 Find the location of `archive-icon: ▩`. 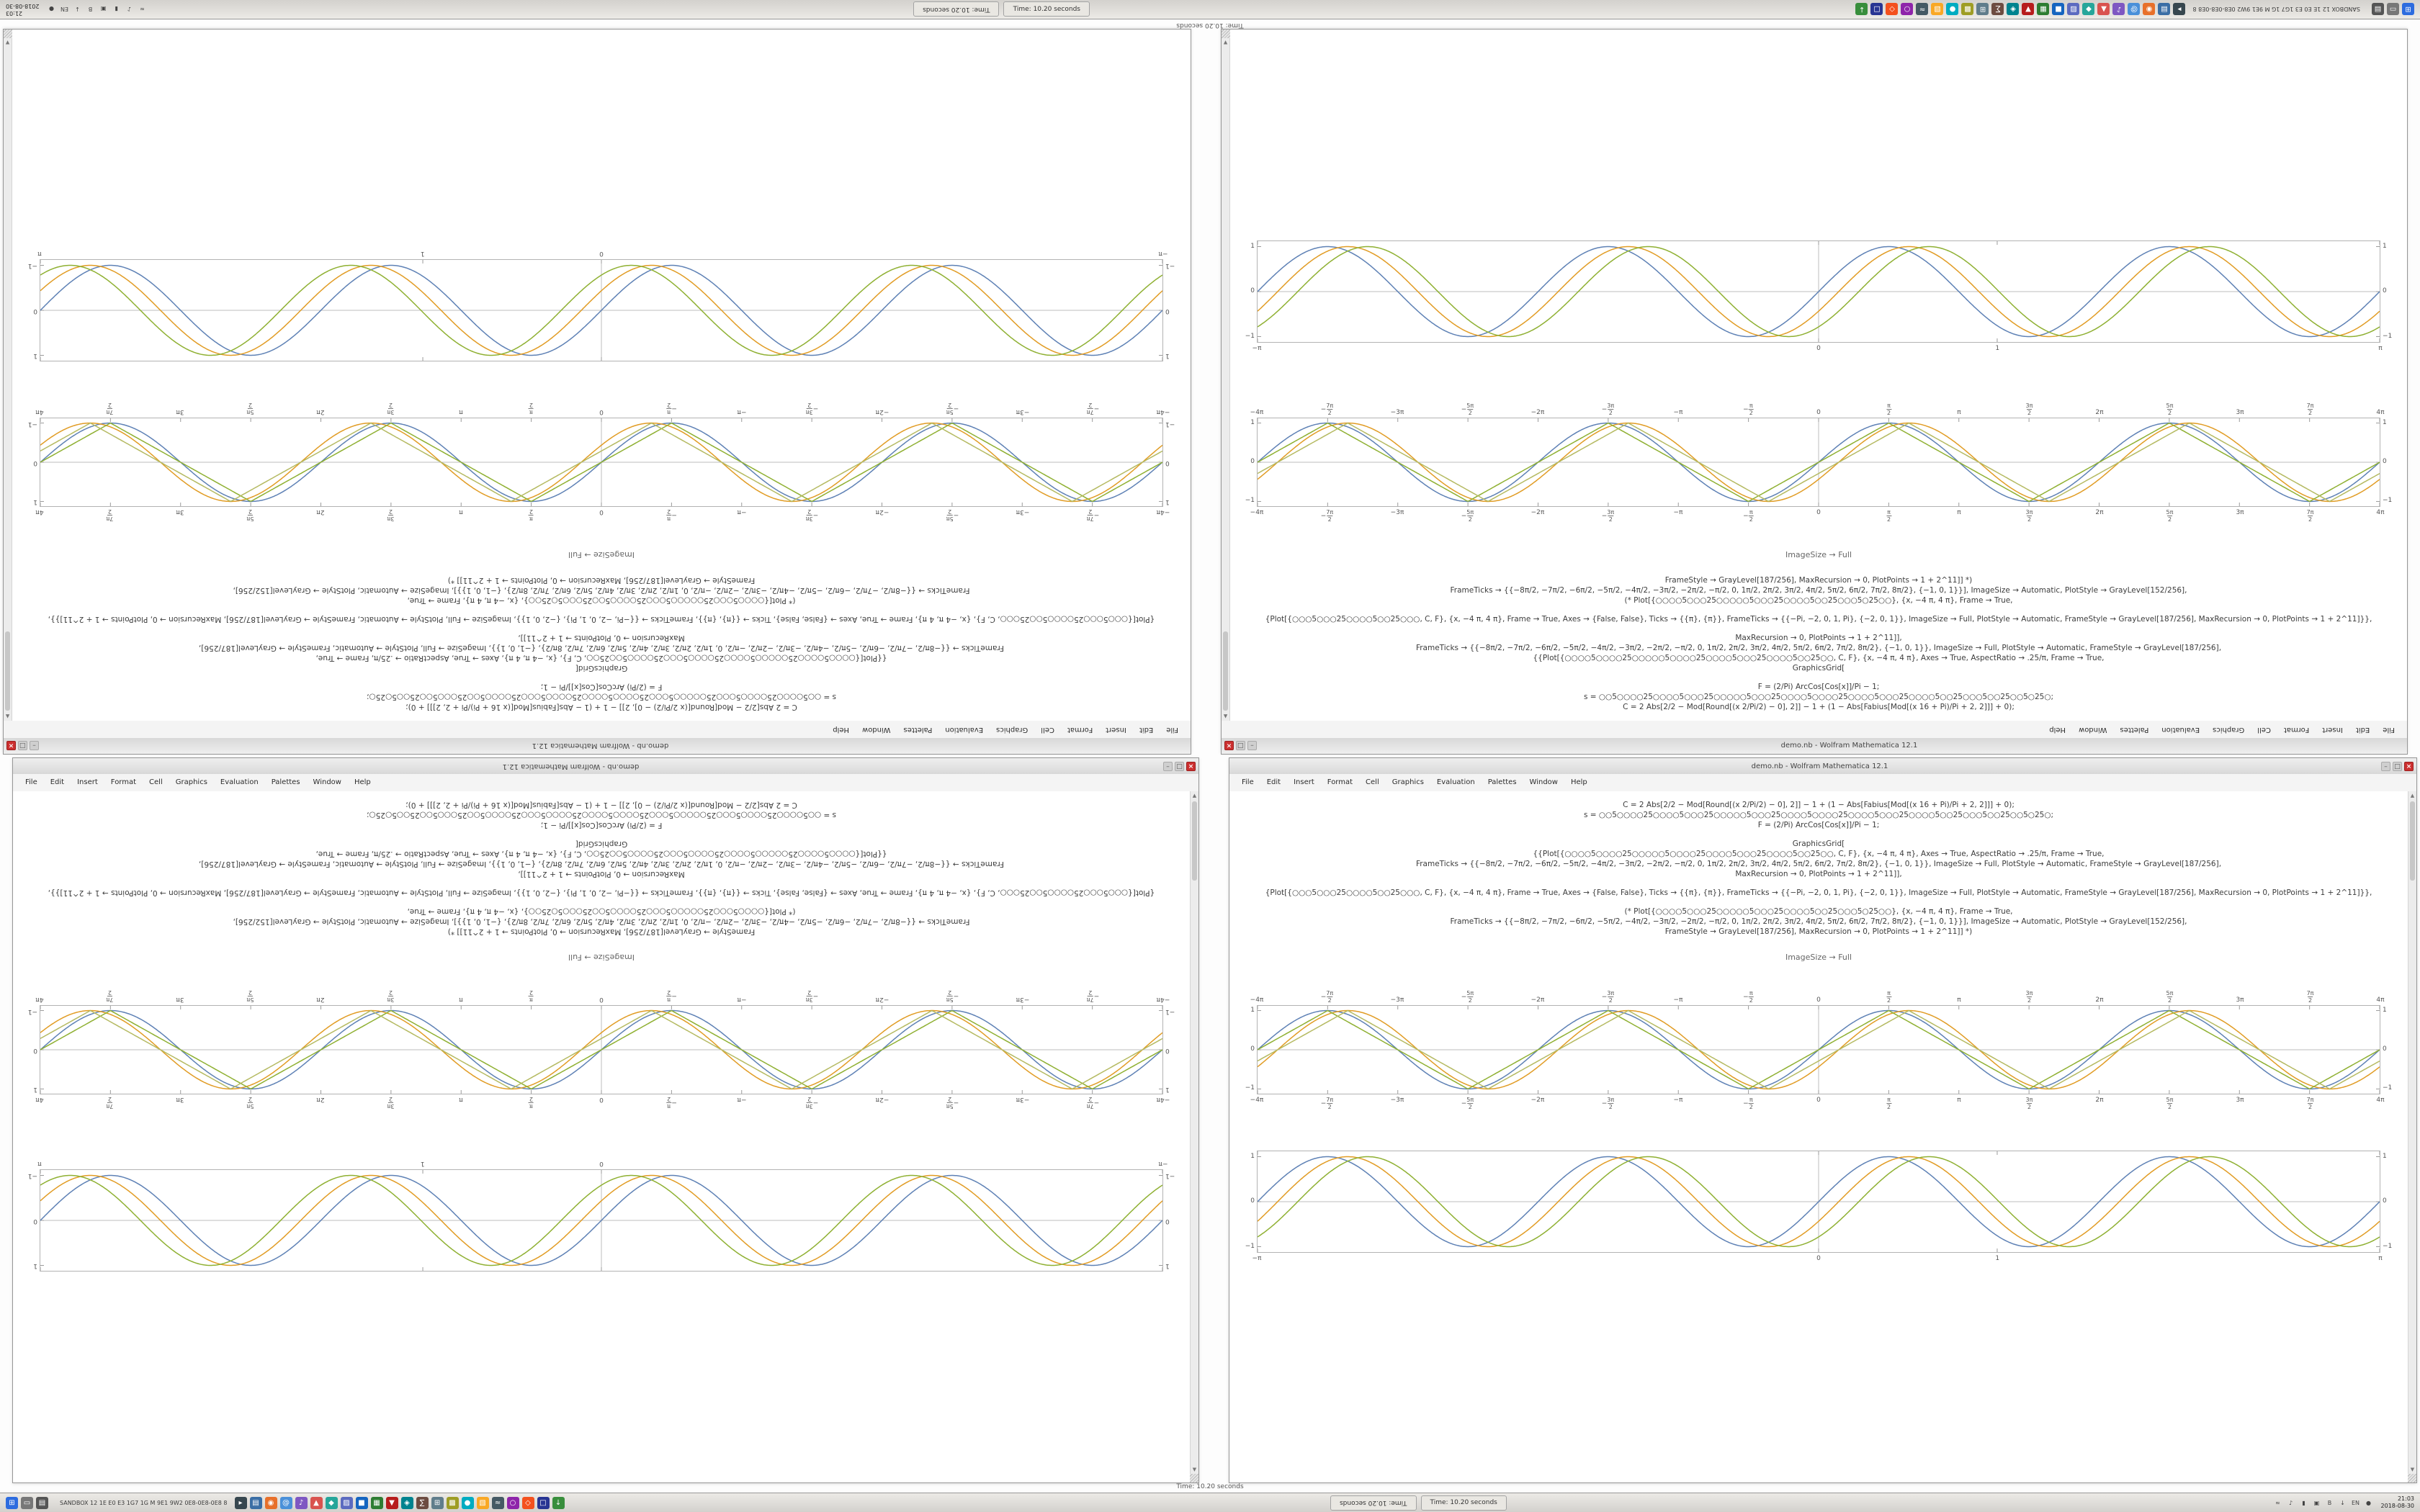

archive-icon: ▩ is located at coordinates (1967, 9).